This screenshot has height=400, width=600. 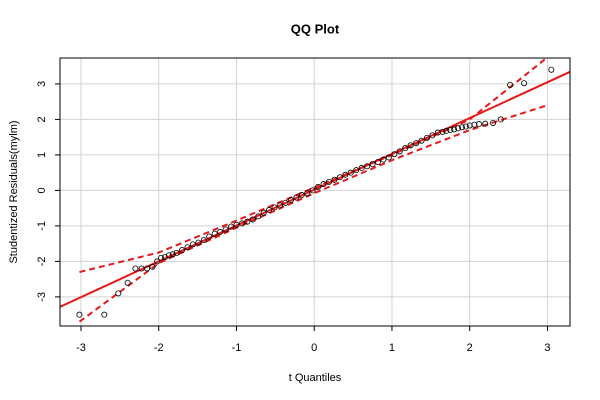 What do you see at coordinates (159, 348) in the screenshot?
I see `x-tick-label: -2` at bounding box center [159, 348].